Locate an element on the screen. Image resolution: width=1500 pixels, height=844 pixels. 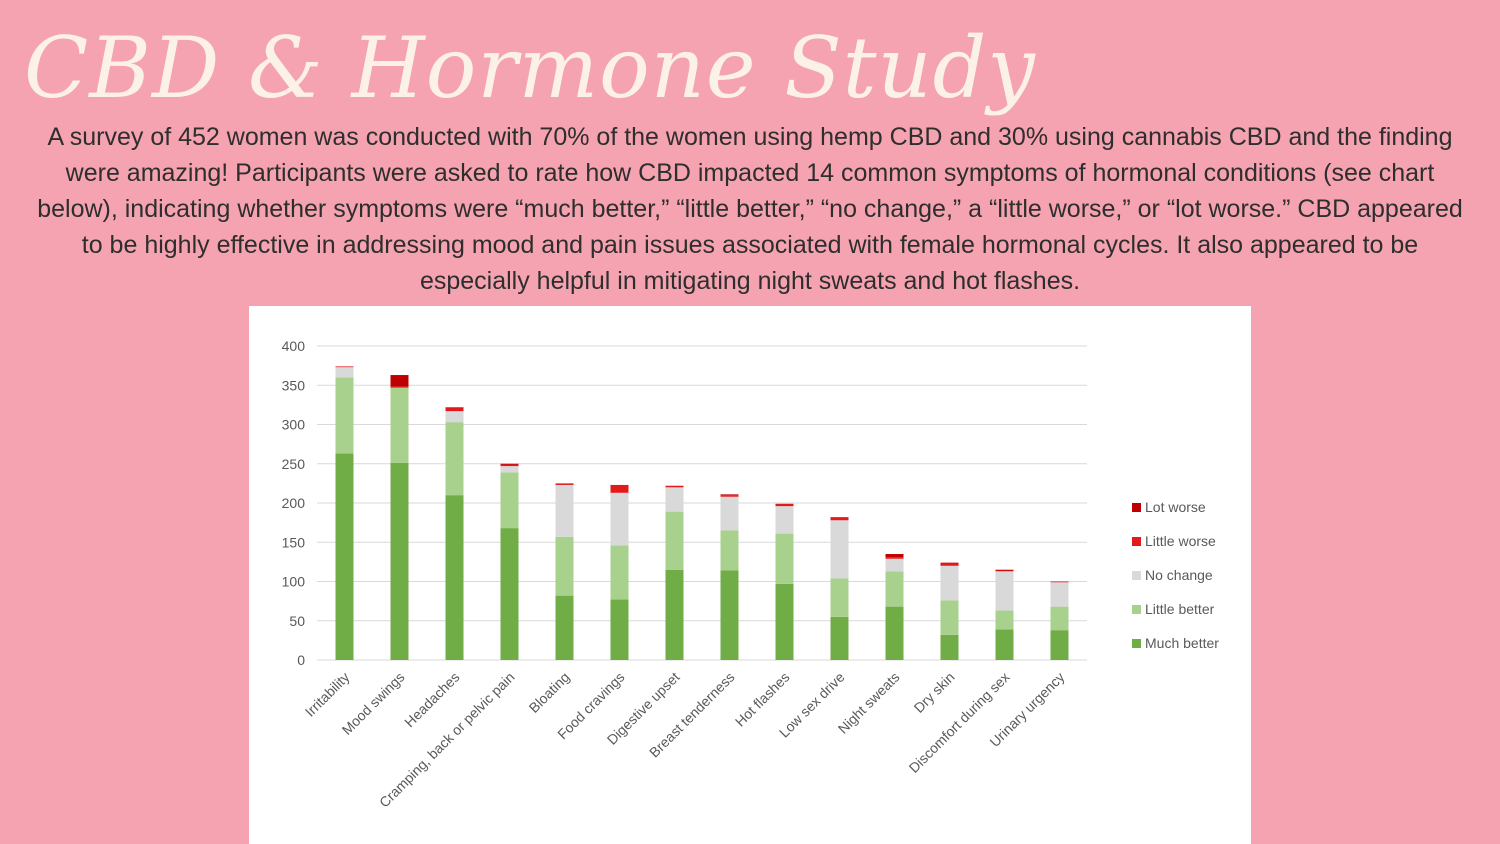
y-tick-label: 50 is located at coordinates (297, 621).